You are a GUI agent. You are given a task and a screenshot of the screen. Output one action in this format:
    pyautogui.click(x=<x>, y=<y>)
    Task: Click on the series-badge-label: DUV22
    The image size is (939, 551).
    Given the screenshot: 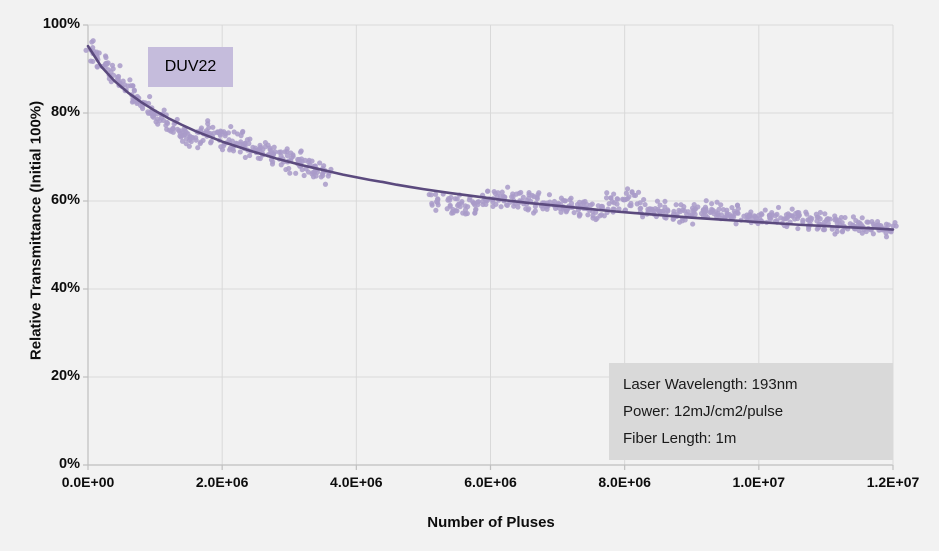 What is the action you would take?
    pyautogui.click(x=190, y=66)
    